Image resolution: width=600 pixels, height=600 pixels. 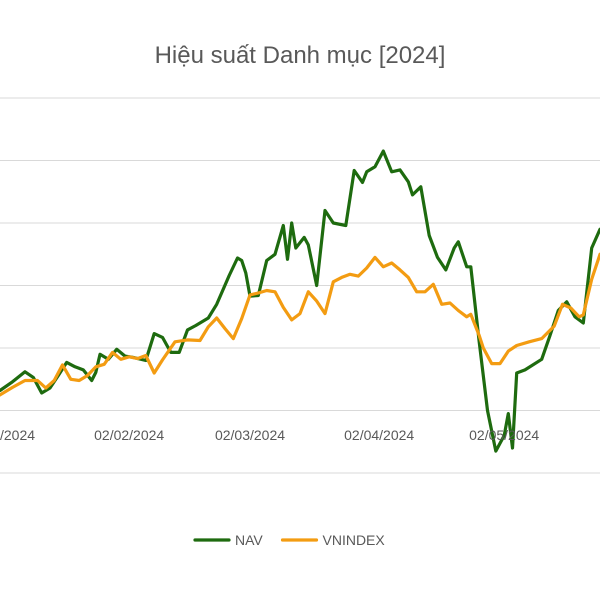 What do you see at coordinates (17, 435) in the screenshot?
I see `x-tick-label: 02/01/2024` at bounding box center [17, 435].